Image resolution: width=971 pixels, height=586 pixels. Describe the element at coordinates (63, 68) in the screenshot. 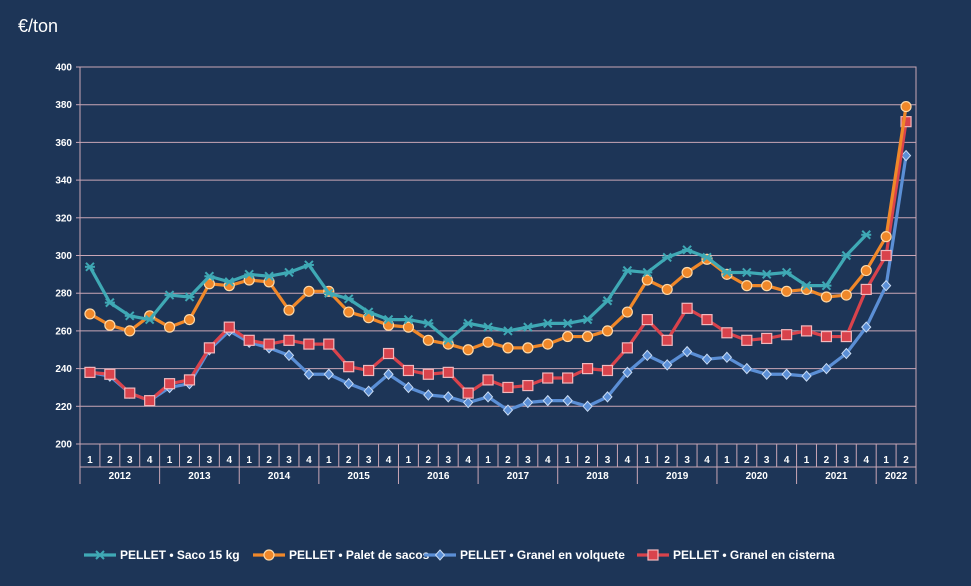

I see `y-tick-label: 400` at that location.